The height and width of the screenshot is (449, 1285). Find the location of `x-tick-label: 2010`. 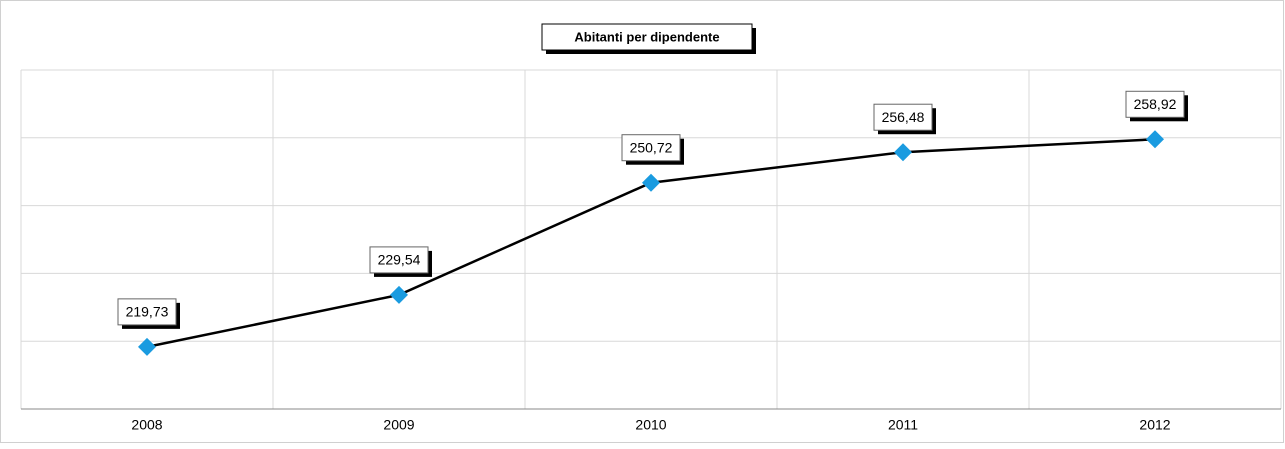

x-tick-label: 2010 is located at coordinates (650, 425).